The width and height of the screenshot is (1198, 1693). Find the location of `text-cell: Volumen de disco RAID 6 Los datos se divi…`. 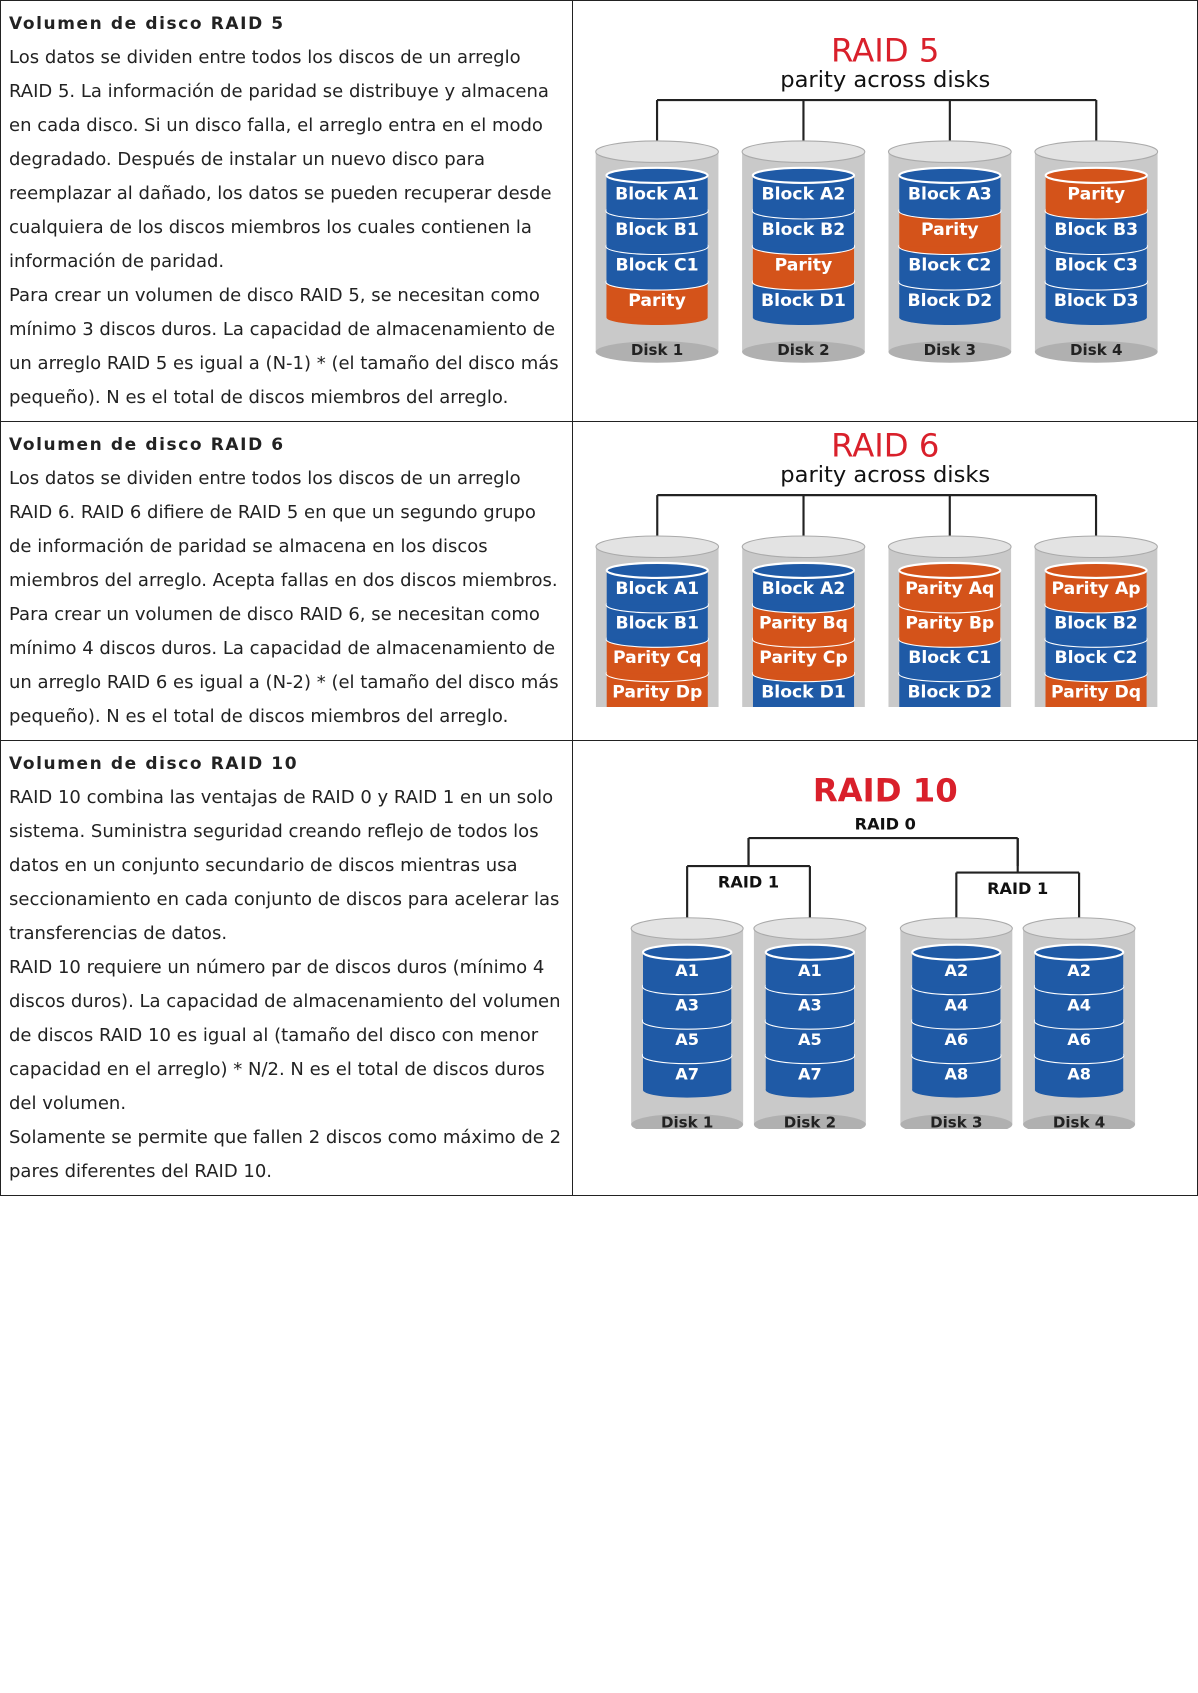

text-cell: Volumen de disco RAID 6 Los datos se divi… is located at coordinates (286, 581).